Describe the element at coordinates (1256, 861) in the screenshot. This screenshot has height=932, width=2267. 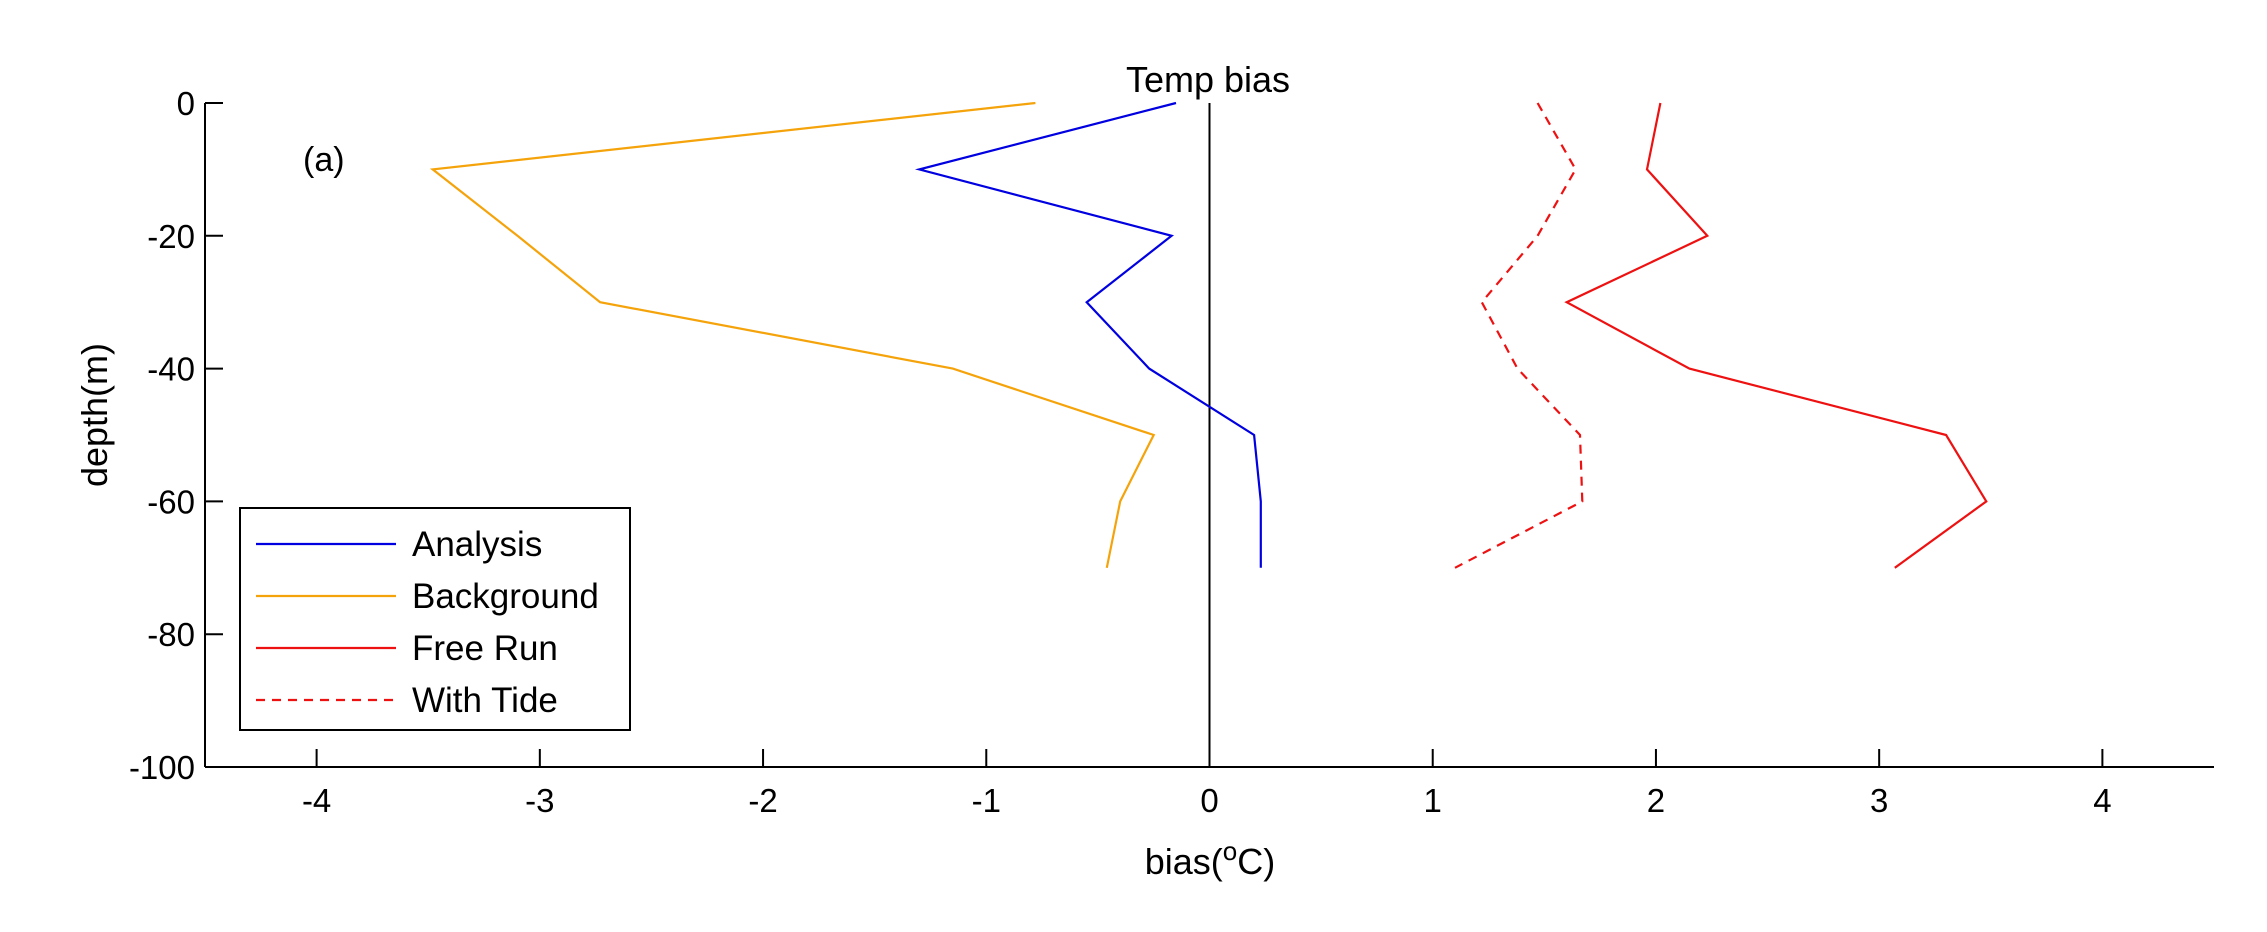
I see `x-axis-title-unit: C)` at that location.